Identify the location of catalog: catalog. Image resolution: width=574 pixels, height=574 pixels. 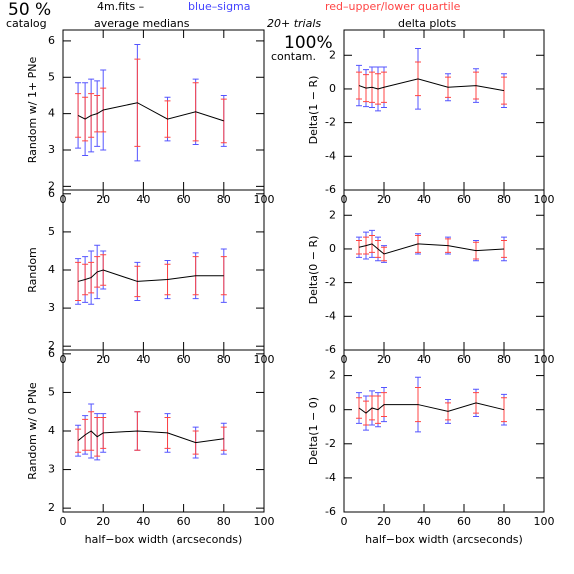
(26, 23).